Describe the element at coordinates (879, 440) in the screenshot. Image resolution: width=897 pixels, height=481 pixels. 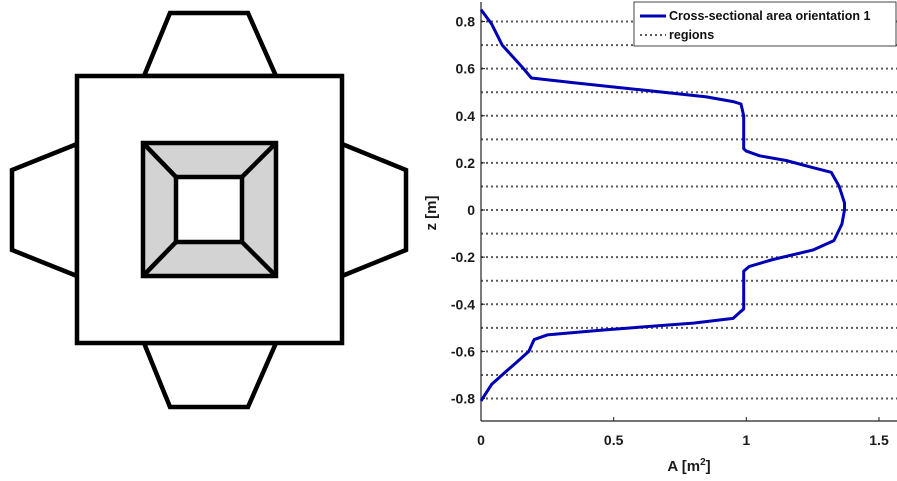
I see `x-tick-label: 1.5` at that location.